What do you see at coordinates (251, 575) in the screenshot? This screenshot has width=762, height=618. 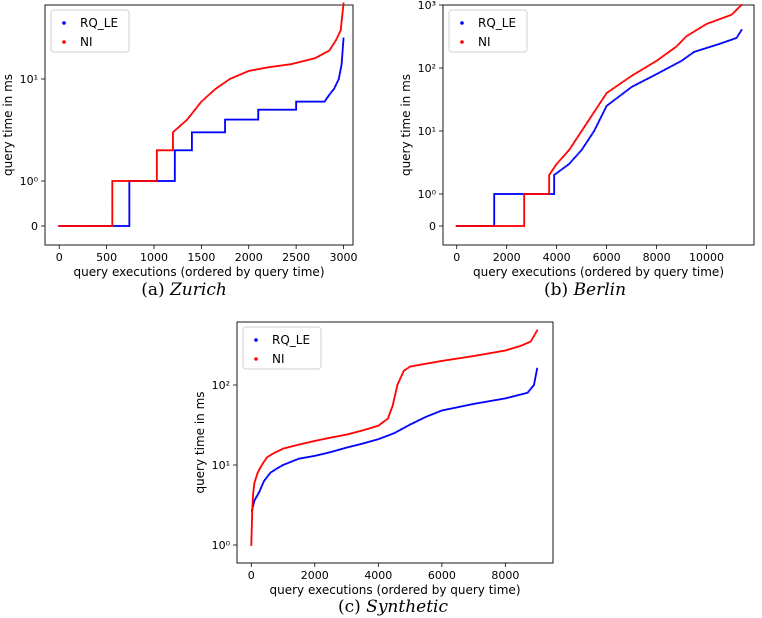 I see `x-tick-label: 0` at bounding box center [251, 575].